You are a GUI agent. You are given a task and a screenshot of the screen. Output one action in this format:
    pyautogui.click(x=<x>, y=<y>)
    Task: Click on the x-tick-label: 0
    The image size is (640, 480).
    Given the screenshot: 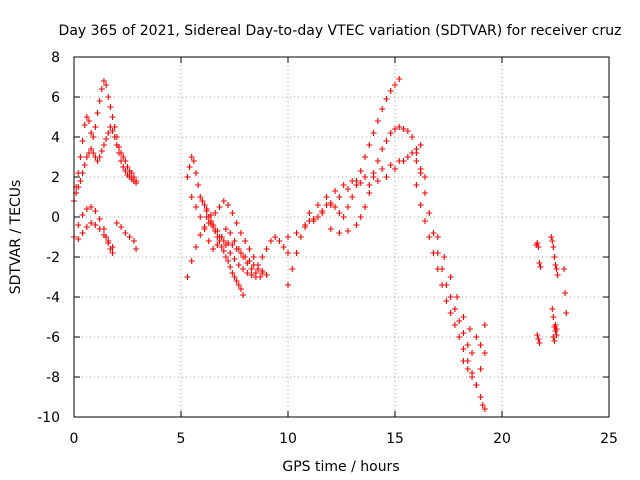 What is the action you would take?
    pyautogui.click(x=74, y=439)
    